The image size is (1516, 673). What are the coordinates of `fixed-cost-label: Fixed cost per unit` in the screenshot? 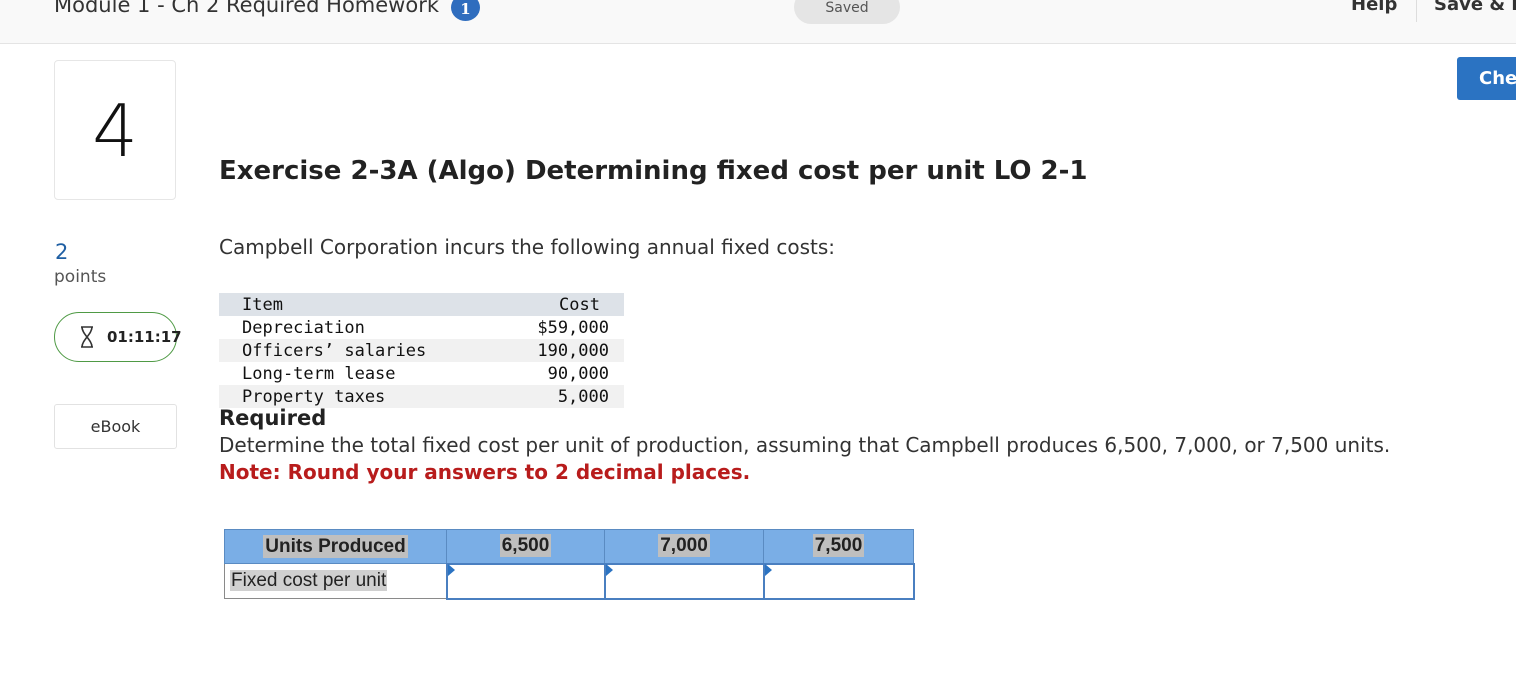 It's located at (309, 580).